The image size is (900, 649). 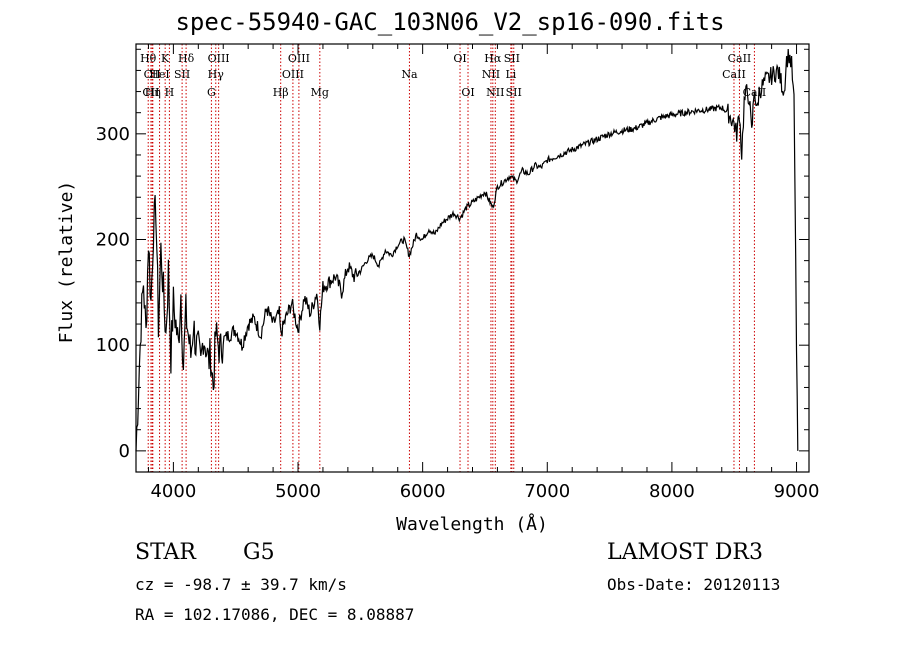 I want to click on survey-name: LAMOST DR3, so click(x=685, y=552).